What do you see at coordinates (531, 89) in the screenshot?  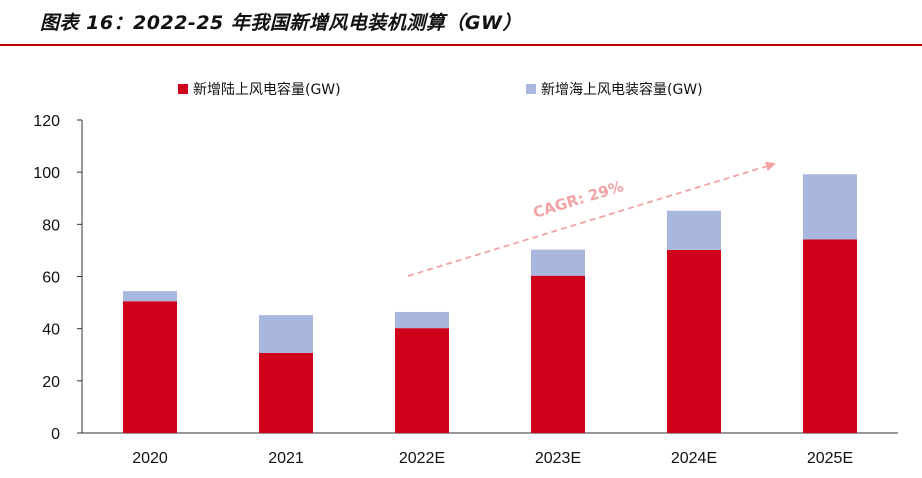 I see `legend-swatch-offshore` at bounding box center [531, 89].